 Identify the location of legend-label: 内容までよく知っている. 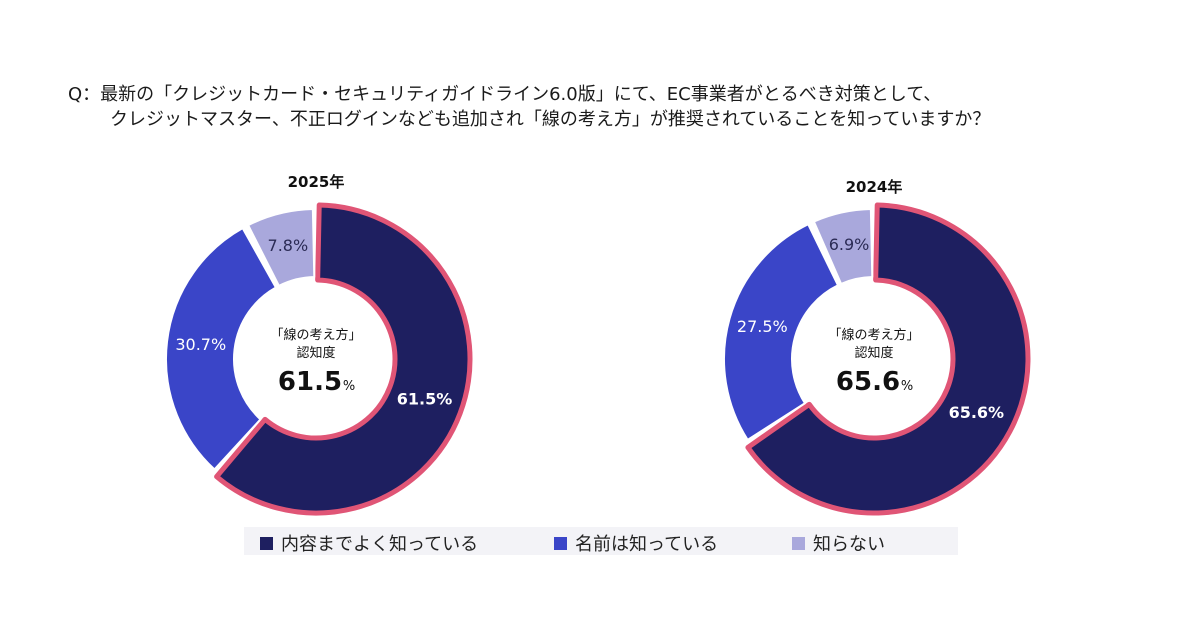
(380, 544).